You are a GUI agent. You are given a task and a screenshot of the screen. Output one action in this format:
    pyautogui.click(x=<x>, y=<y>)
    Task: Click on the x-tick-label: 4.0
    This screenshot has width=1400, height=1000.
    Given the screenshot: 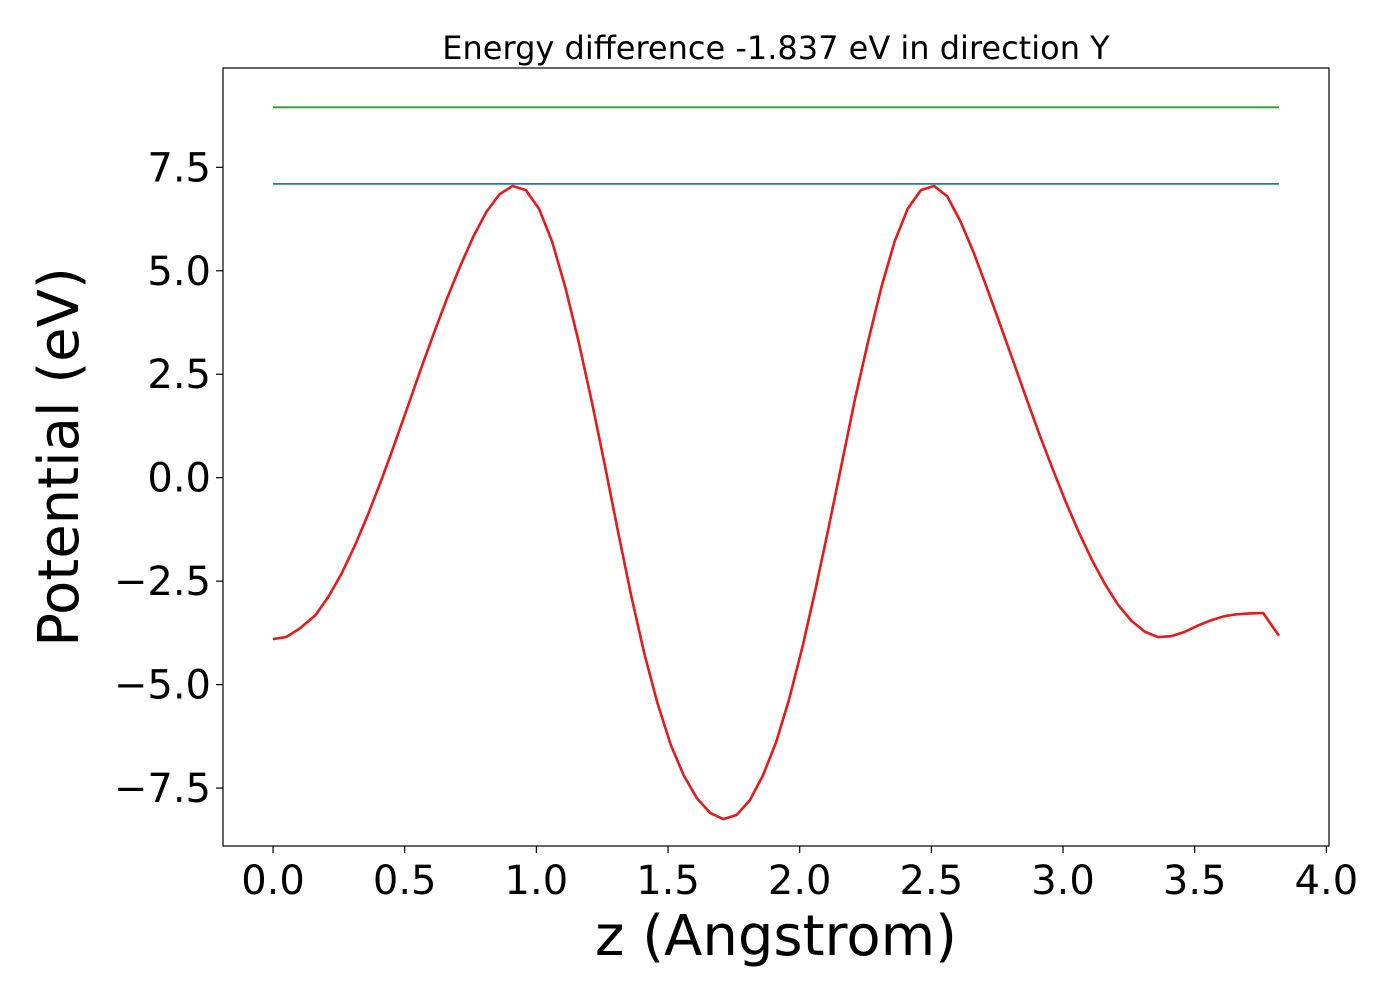 What is the action you would take?
    pyautogui.click(x=1327, y=881)
    